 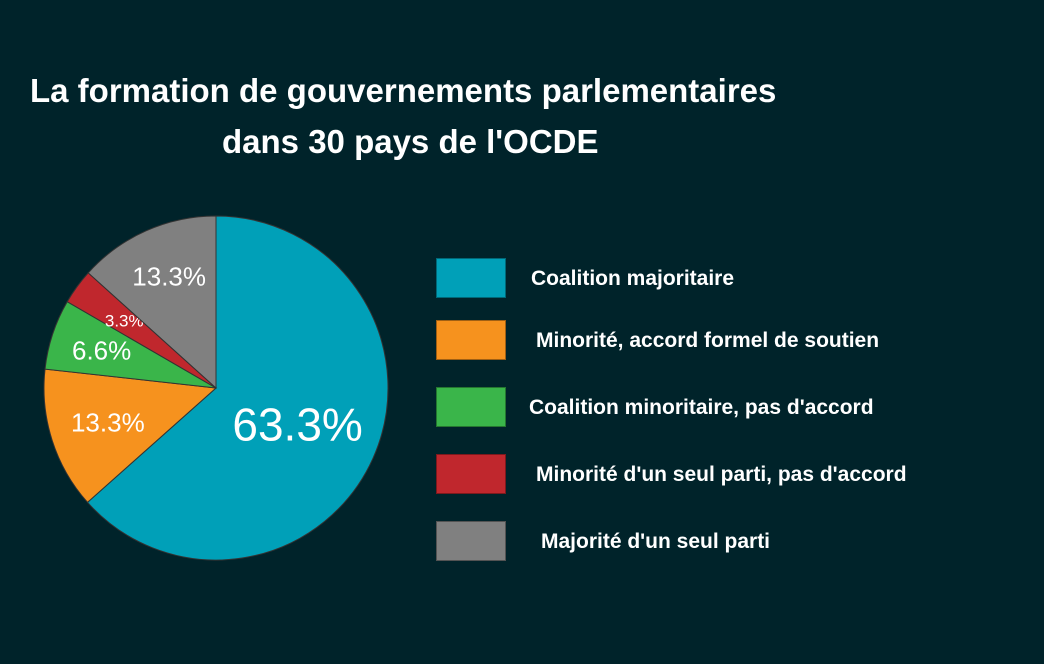 What do you see at coordinates (108, 422) in the screenshot?
I see `slice-label-minorite-accord-formel: 13.3%` at bounding box center [108, 422].